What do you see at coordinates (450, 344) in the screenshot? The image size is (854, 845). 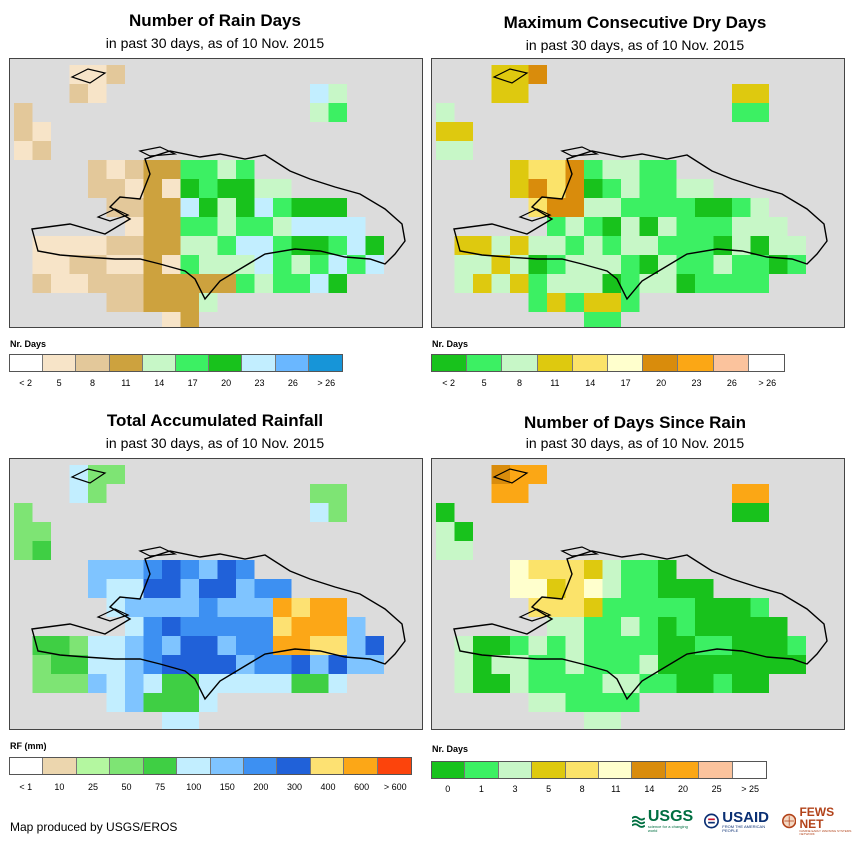 I see `legend-title: Nr. Days` at bounding box center [450, 344].